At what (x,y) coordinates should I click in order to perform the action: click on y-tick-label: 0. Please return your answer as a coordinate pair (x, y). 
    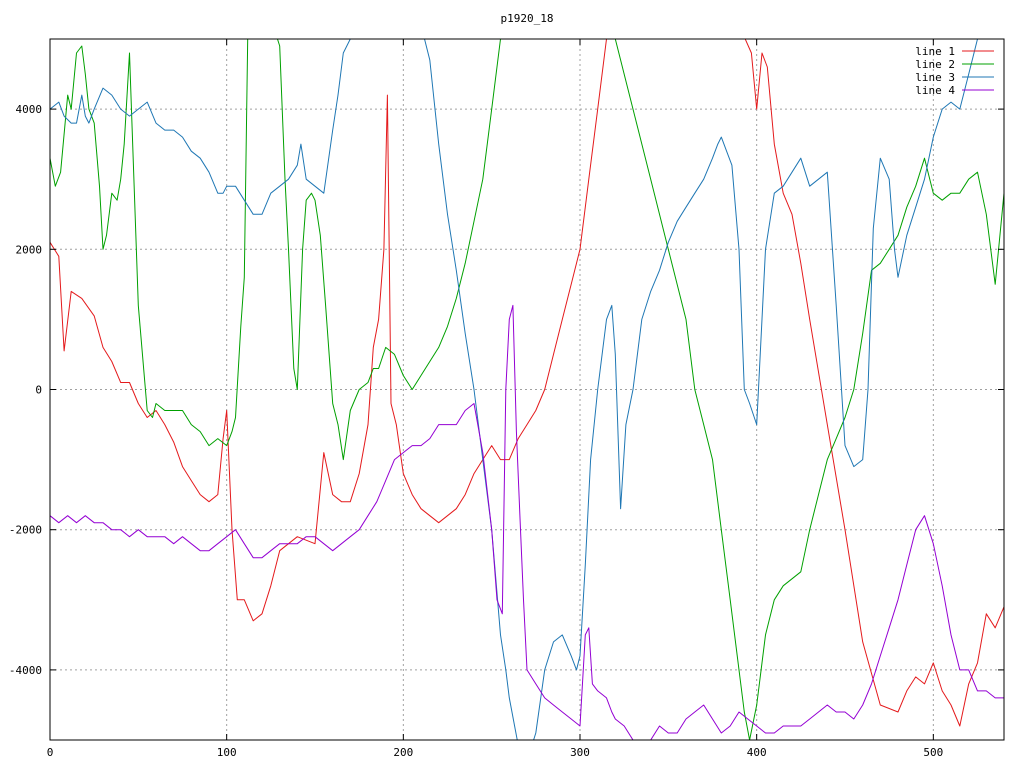
    Looking at the image, I should click on (38, 390).